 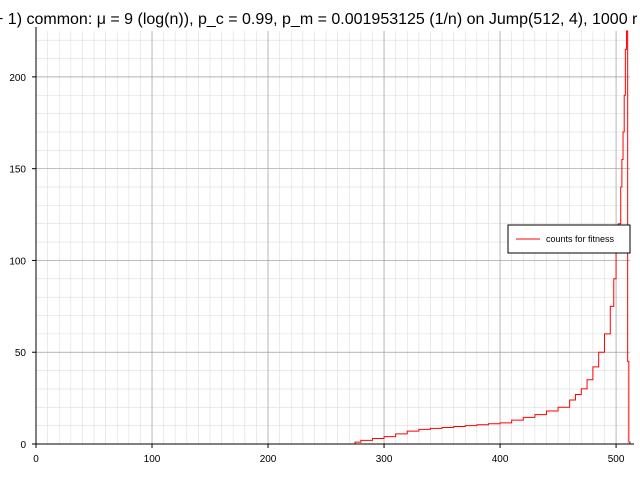 What do you see at coordinates (268, 459) in the screenshot?
I see `x-tick-label: 200` at bounding box center [268, 459].